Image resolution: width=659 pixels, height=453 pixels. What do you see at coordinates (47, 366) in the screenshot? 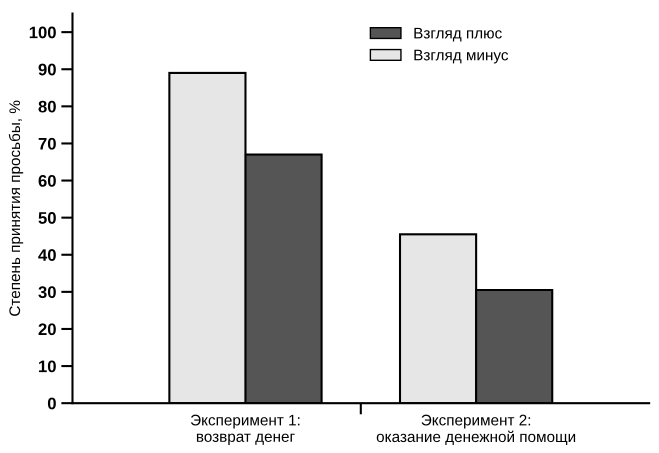
I see `y-tick-label: 10` at bounding box center [47, 366].